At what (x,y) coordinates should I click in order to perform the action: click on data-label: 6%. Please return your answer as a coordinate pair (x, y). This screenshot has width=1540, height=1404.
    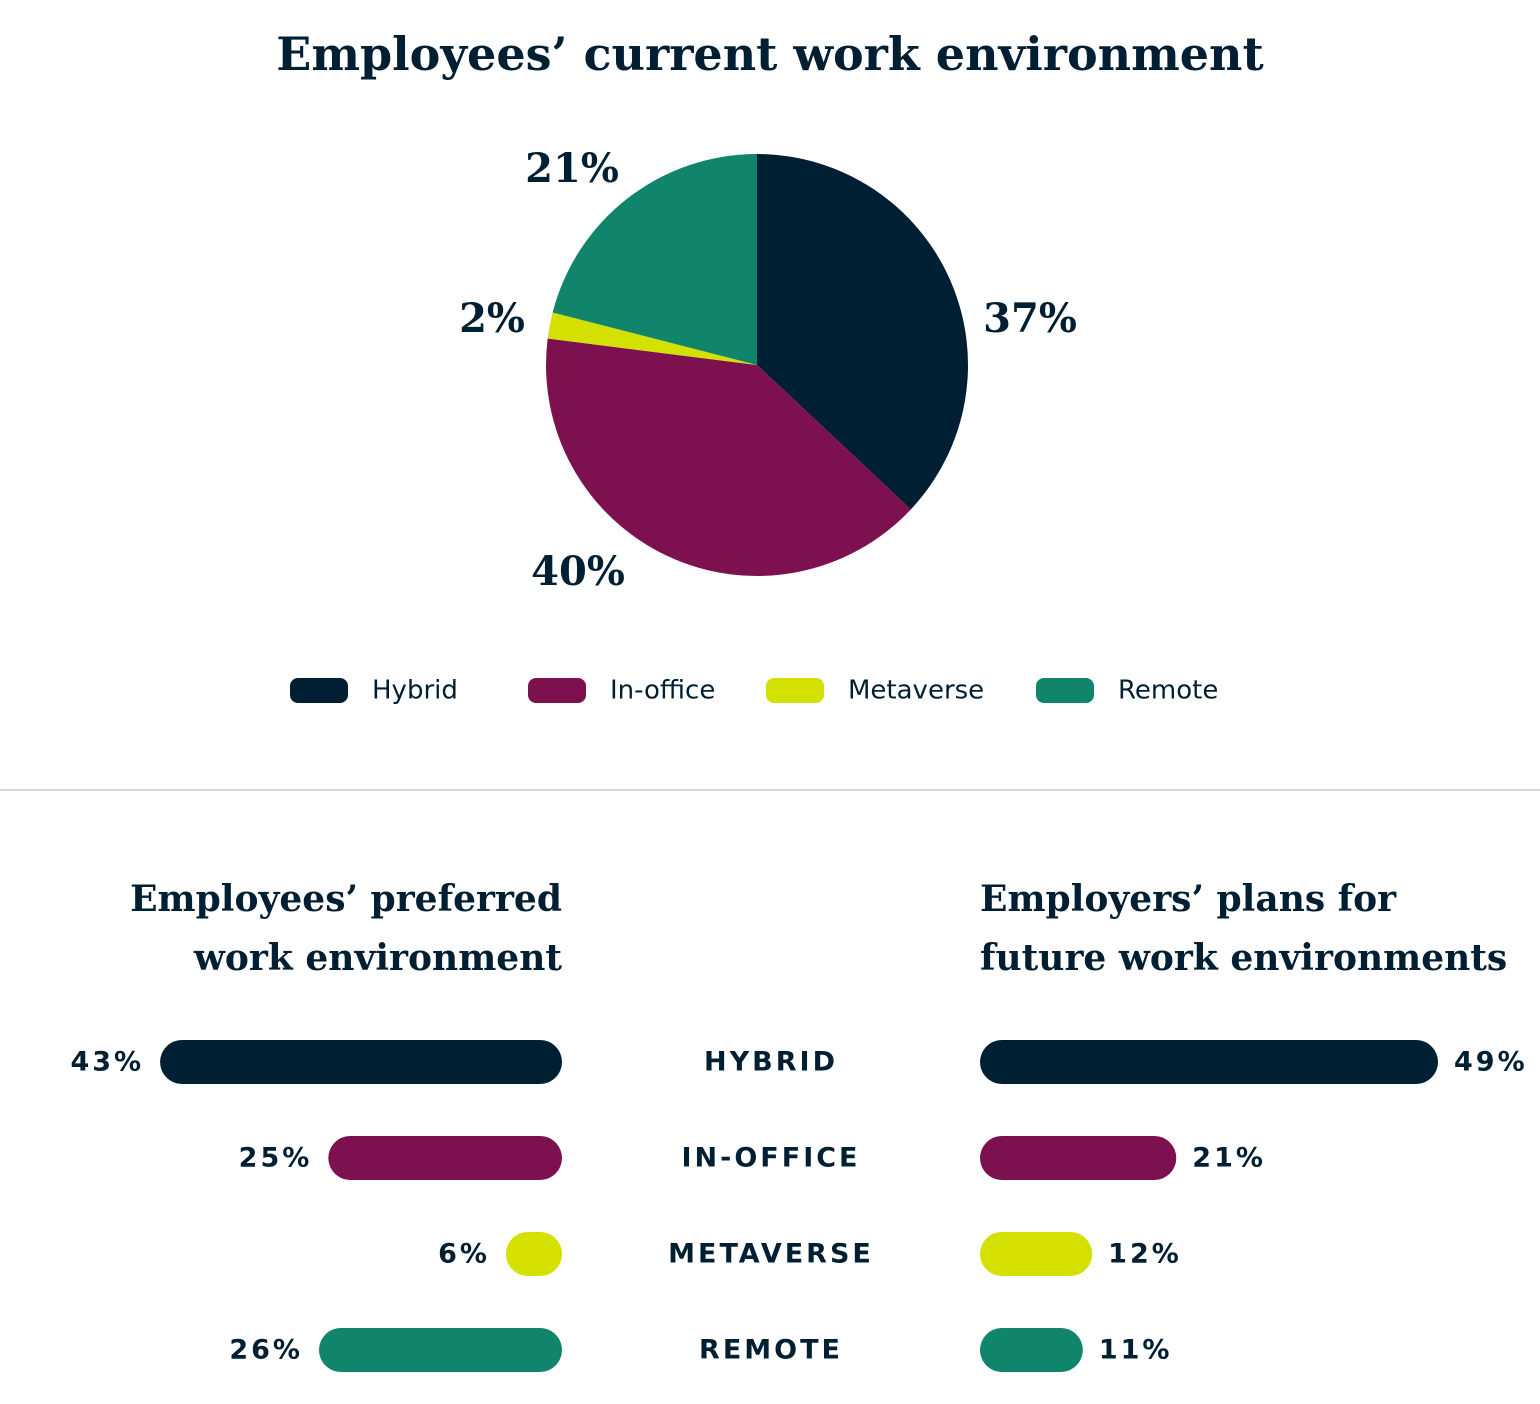
    Looking at the image, I should click on (464, 1254).